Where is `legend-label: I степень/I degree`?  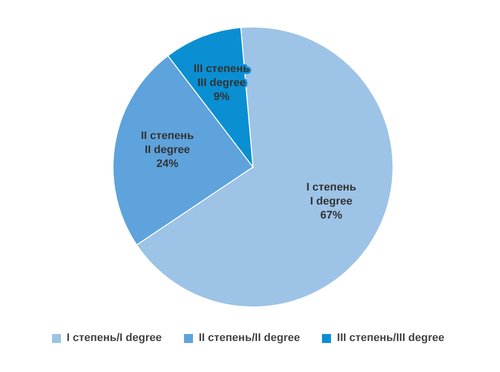
legend-label: I степень/I degree is located at coordinates (114, 338).